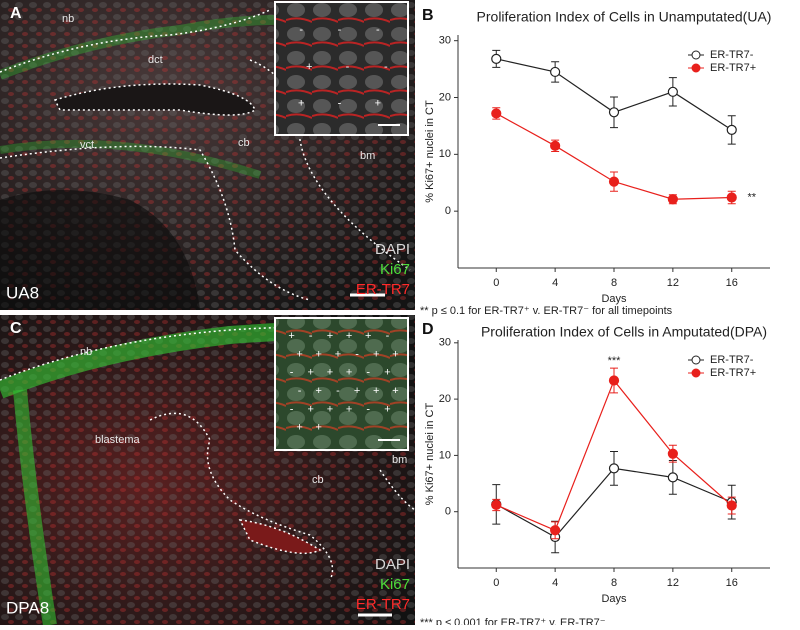  What do you see at coordinates (513, 621) in the screenshot?
I see `footnote: *** p ≤ 0.001 for ER-TR7⁺ v. ER-TR7⁻` at bounding box center [513, 621].